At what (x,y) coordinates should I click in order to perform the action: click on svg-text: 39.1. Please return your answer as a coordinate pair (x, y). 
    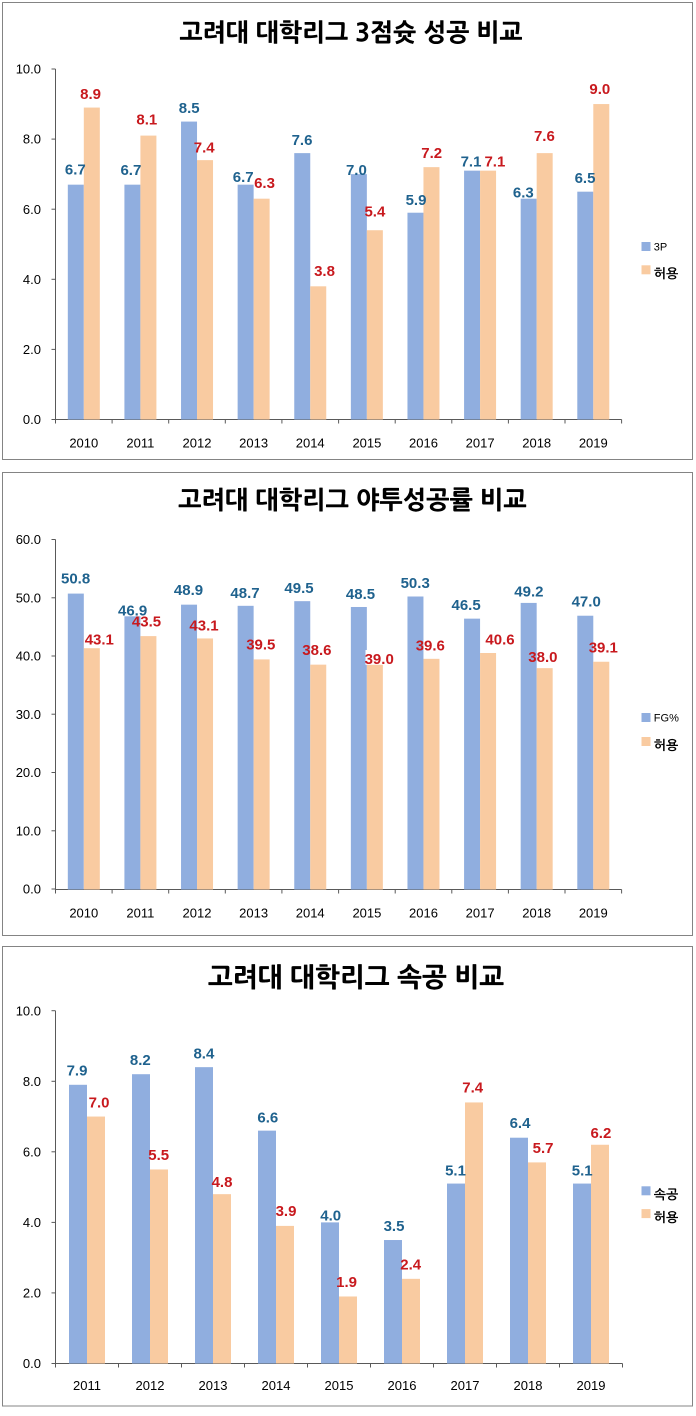
    Looking at the image, I should click on (603, 647).